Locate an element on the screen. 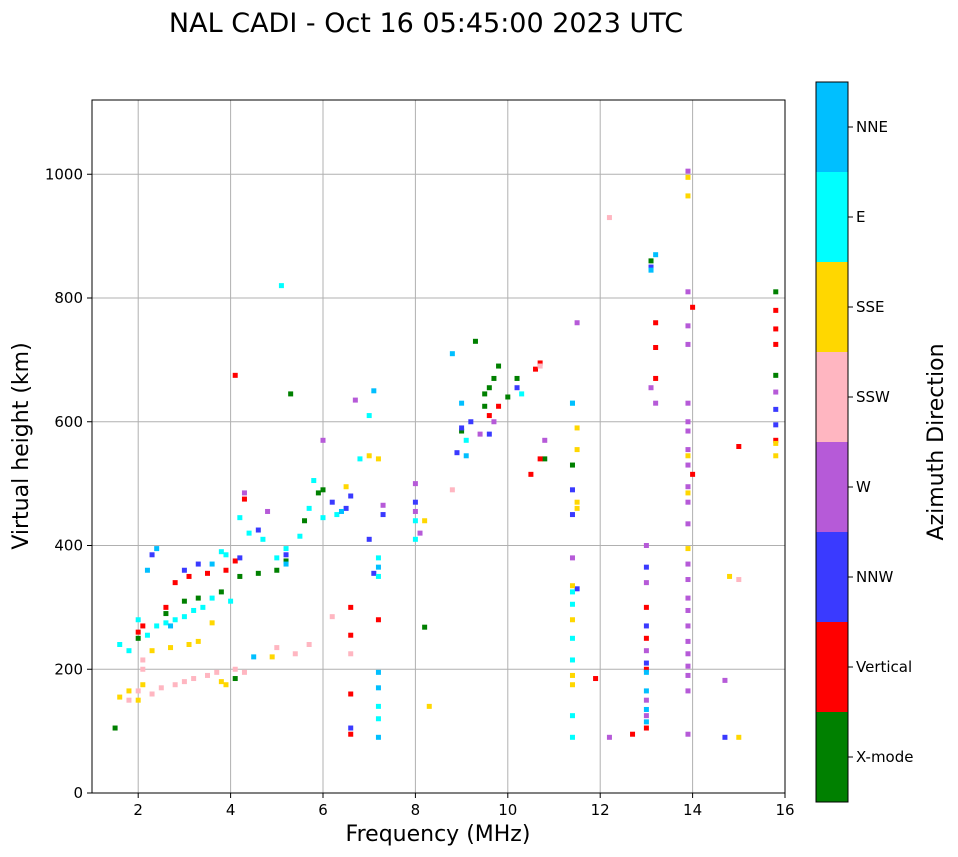 This screenshot has width=958, height=857. x-tick-label: 6 is located at coordinates (323, 810).